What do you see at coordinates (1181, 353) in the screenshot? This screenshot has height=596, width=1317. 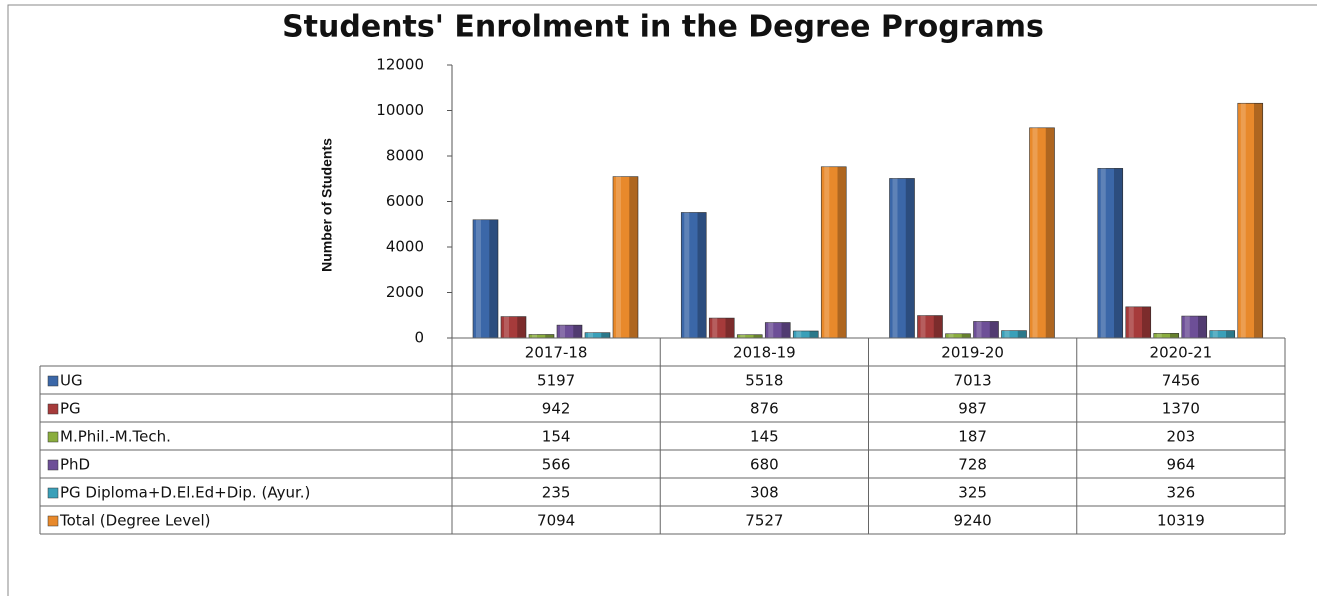 I see `x-tick-label: 2020-21` at bounding box center [1181, 353].